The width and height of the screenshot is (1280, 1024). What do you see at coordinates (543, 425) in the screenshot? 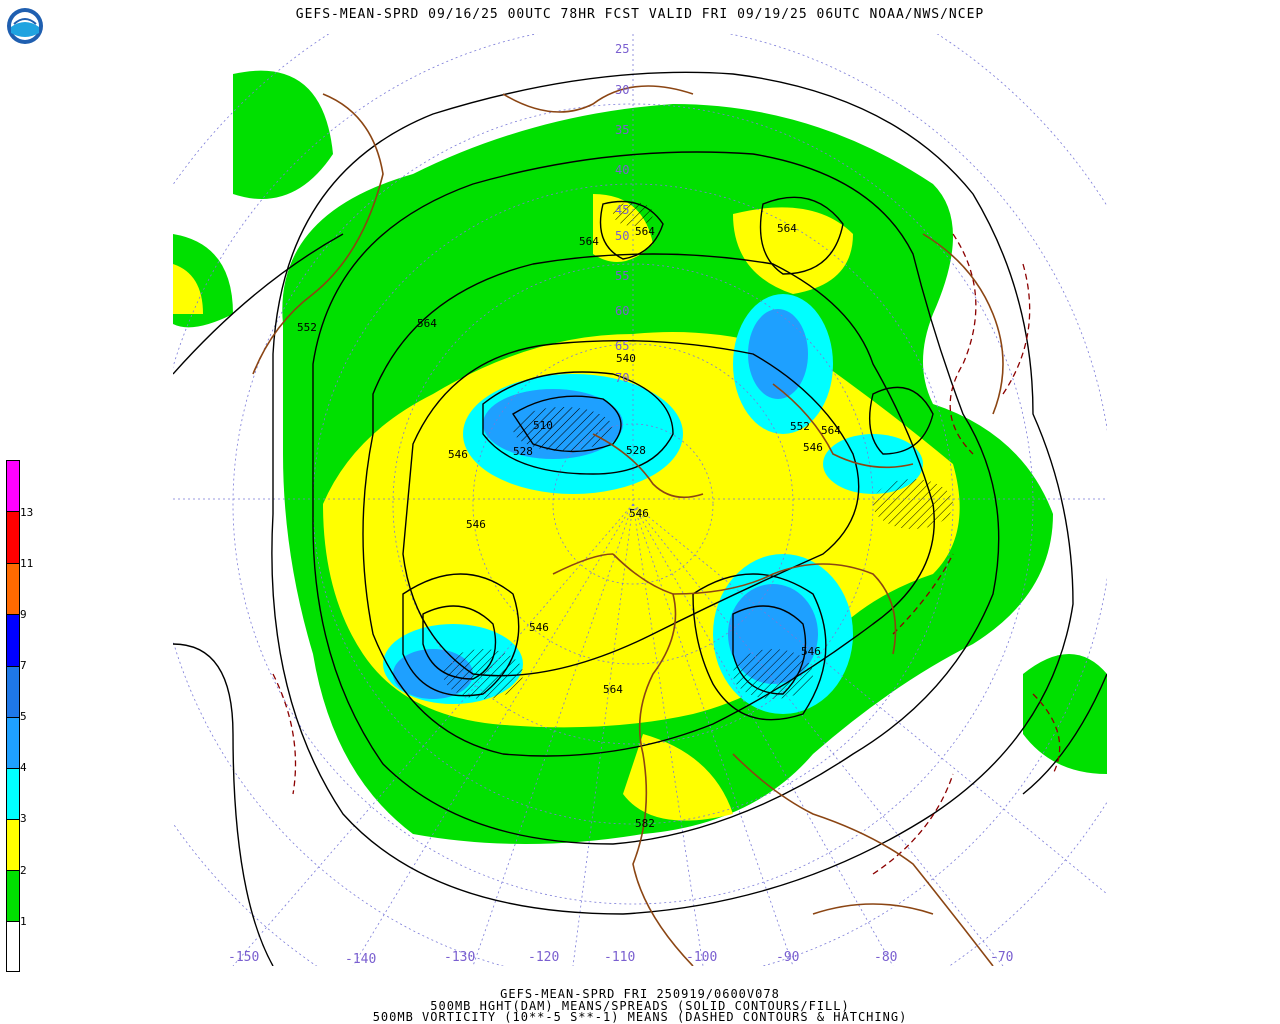
I see `contour-label: 510` at bounding box center [543, 425].